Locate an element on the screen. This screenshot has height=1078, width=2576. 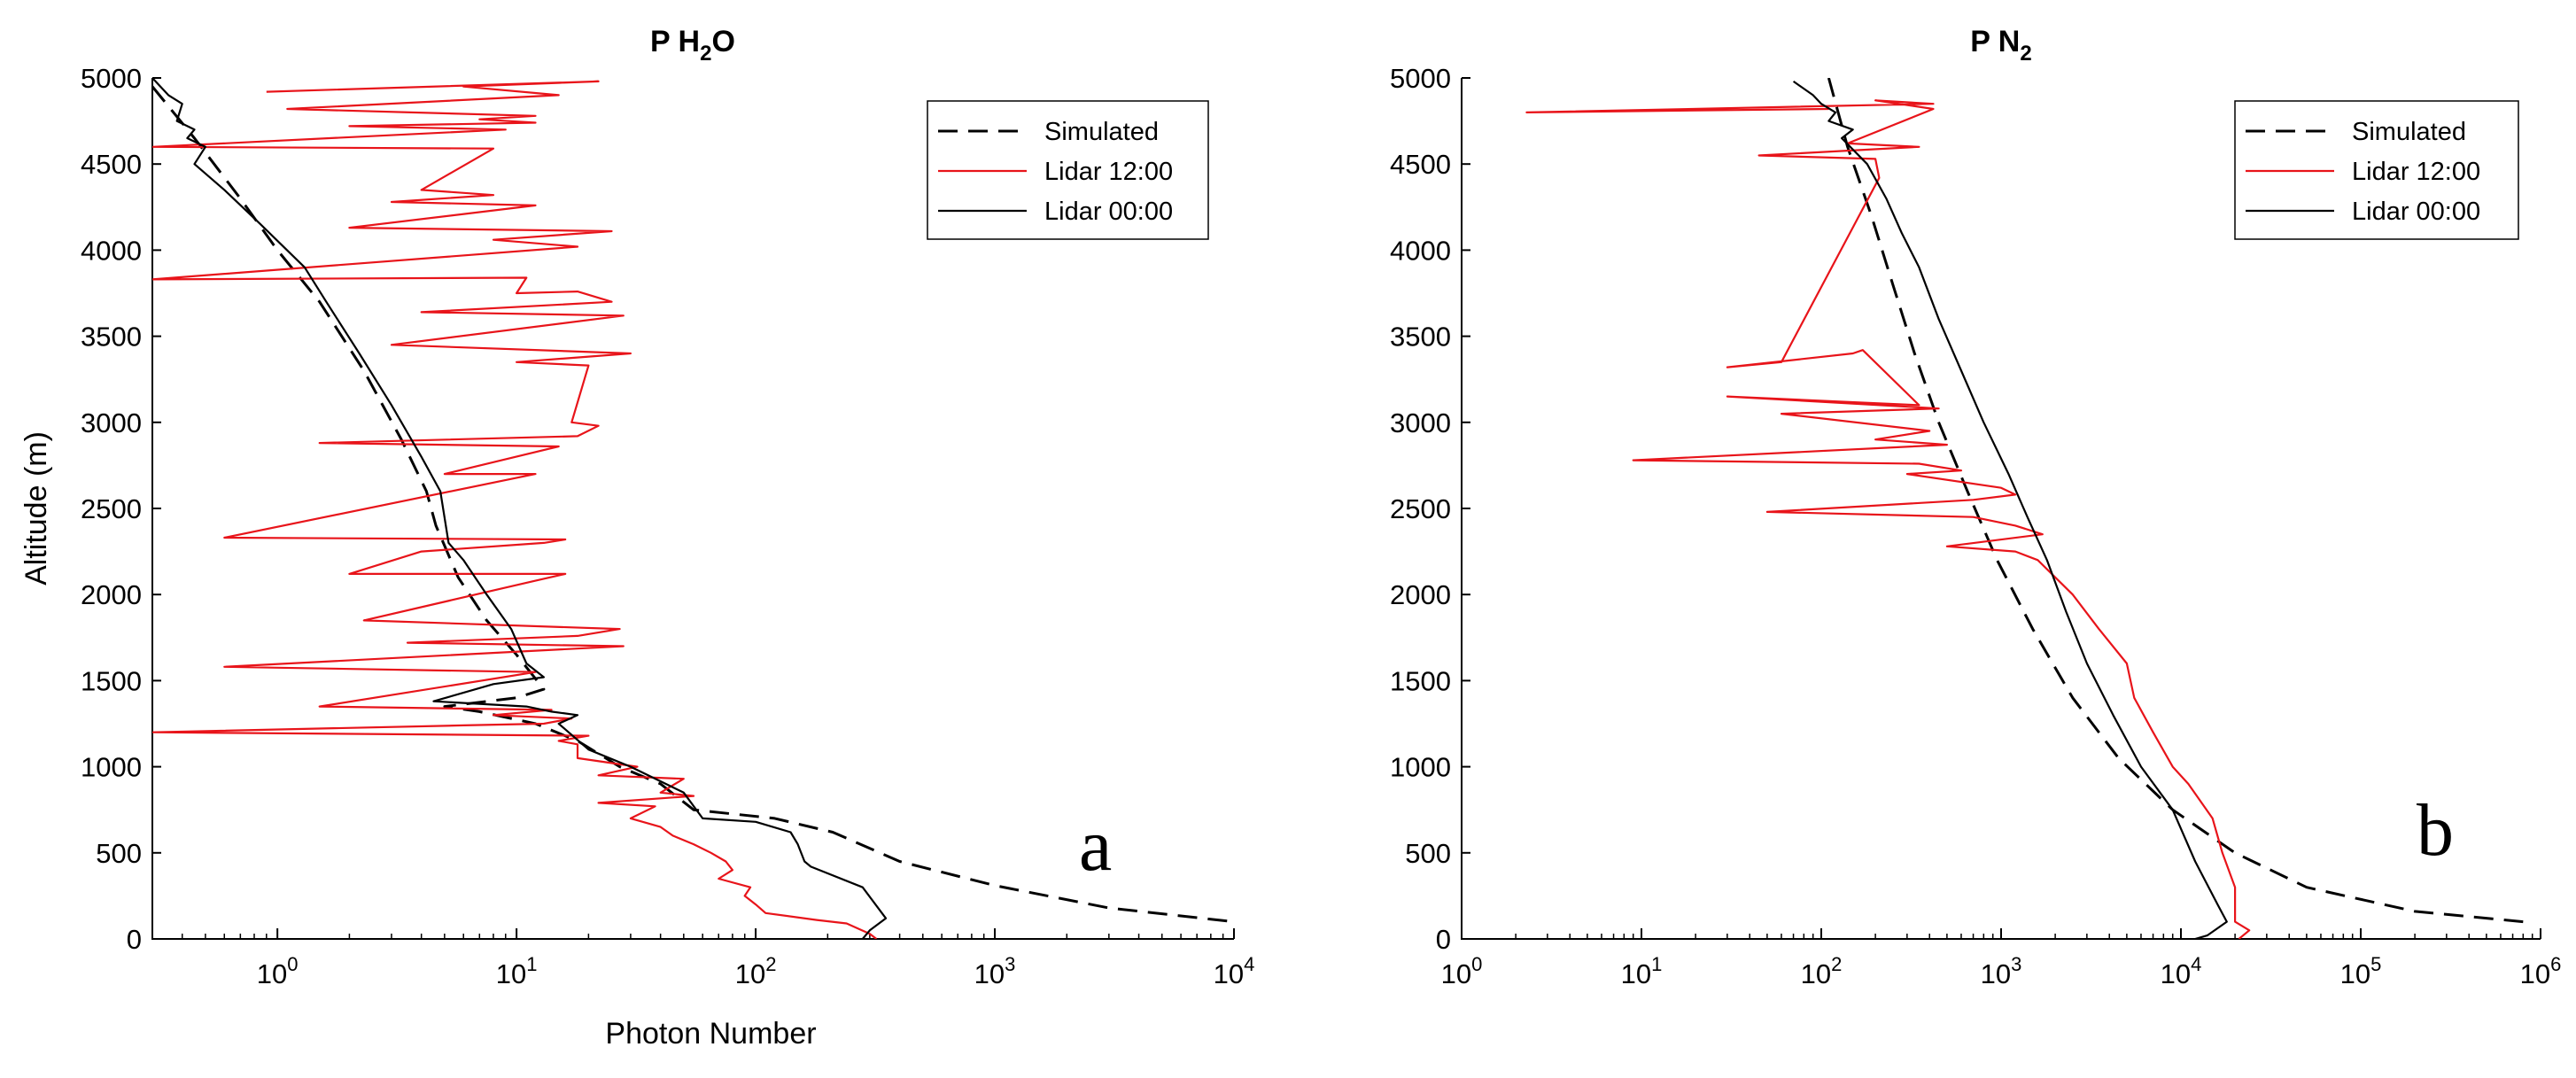
panel-a-x-tick-label: 10⁴ is located at coordinates (1234, 971).